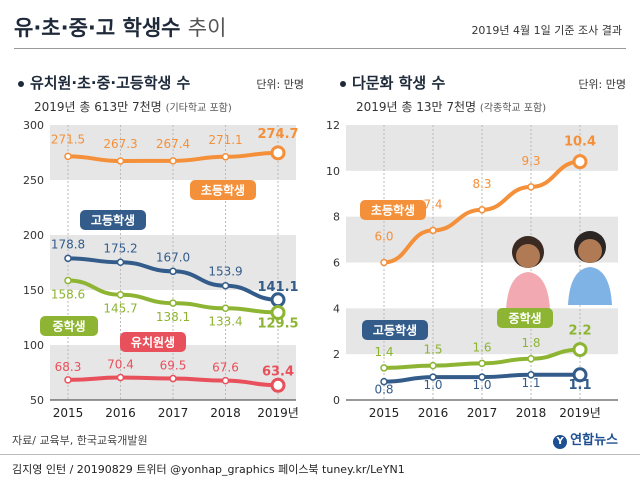 This screenshot has width=640, height=481. I want to click on total-note: (각종학교 포함), so click(513, 108).